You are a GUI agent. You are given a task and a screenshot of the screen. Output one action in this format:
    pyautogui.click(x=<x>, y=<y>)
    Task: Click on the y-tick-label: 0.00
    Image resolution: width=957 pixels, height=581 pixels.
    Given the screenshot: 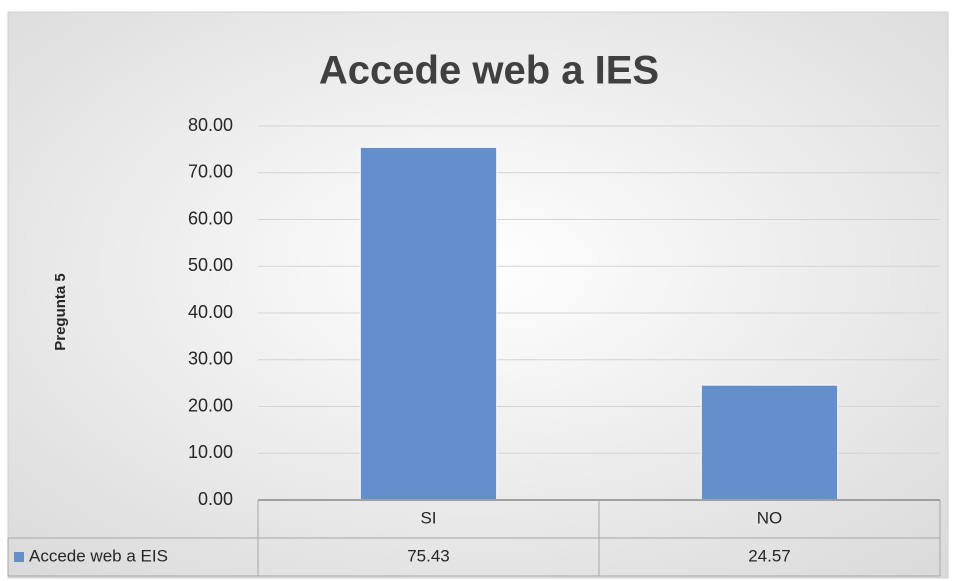 What is the action you would take?
    pyautogui.click(x=215, y=499)
    